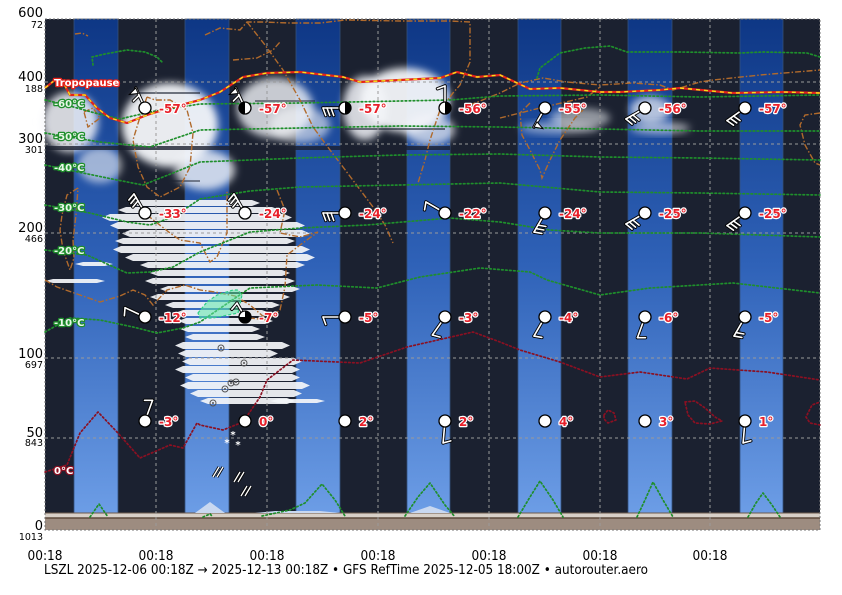  I want to click on station-model: -57°, so click(257, 101).